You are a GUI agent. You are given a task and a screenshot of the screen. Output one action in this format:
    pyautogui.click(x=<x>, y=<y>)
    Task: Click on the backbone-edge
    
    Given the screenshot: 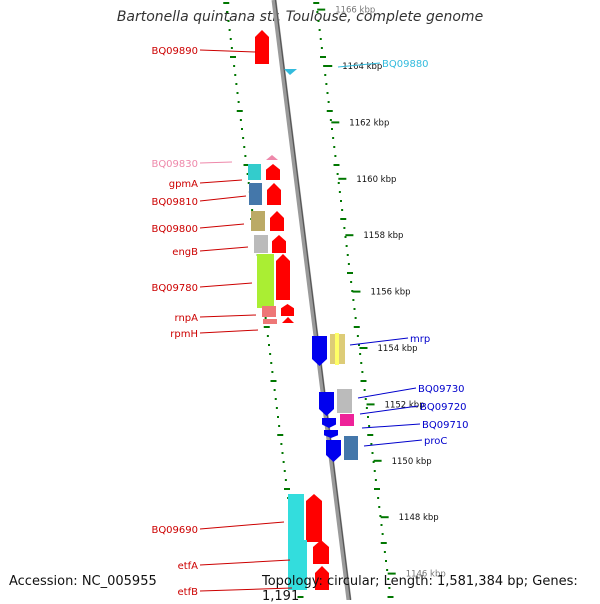 What is the action you would take?
    pyautogui.click(x=313, y=300)
    